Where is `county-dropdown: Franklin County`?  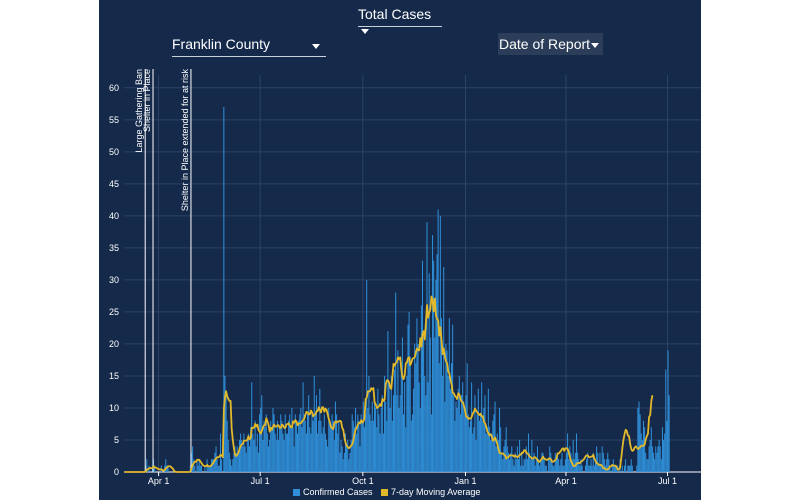 county-dropdown: Franklin County is located at coordinates (249, 46).